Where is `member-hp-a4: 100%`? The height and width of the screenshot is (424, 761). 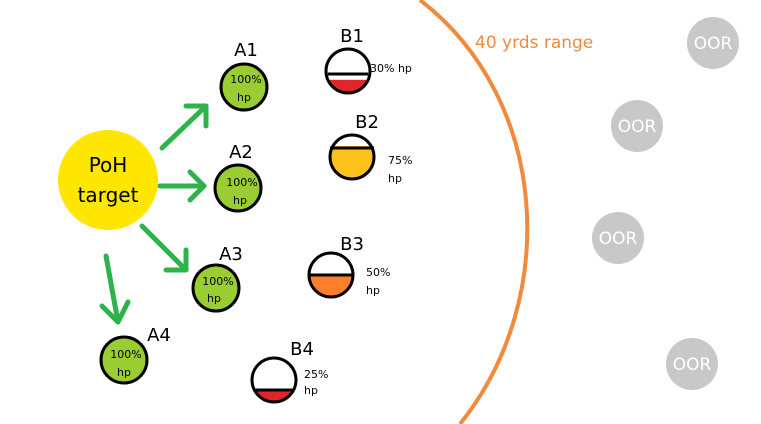
member-hp-a4: 100% is located at coordinates (125, 354).